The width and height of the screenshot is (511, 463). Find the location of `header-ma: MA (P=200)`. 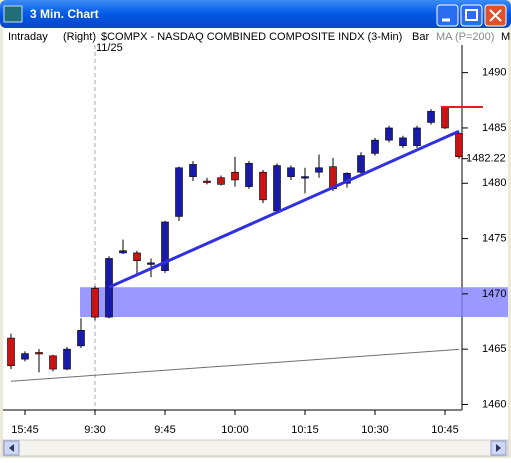

header-ma: MA (P=200) is located at coordinates (465, 37).